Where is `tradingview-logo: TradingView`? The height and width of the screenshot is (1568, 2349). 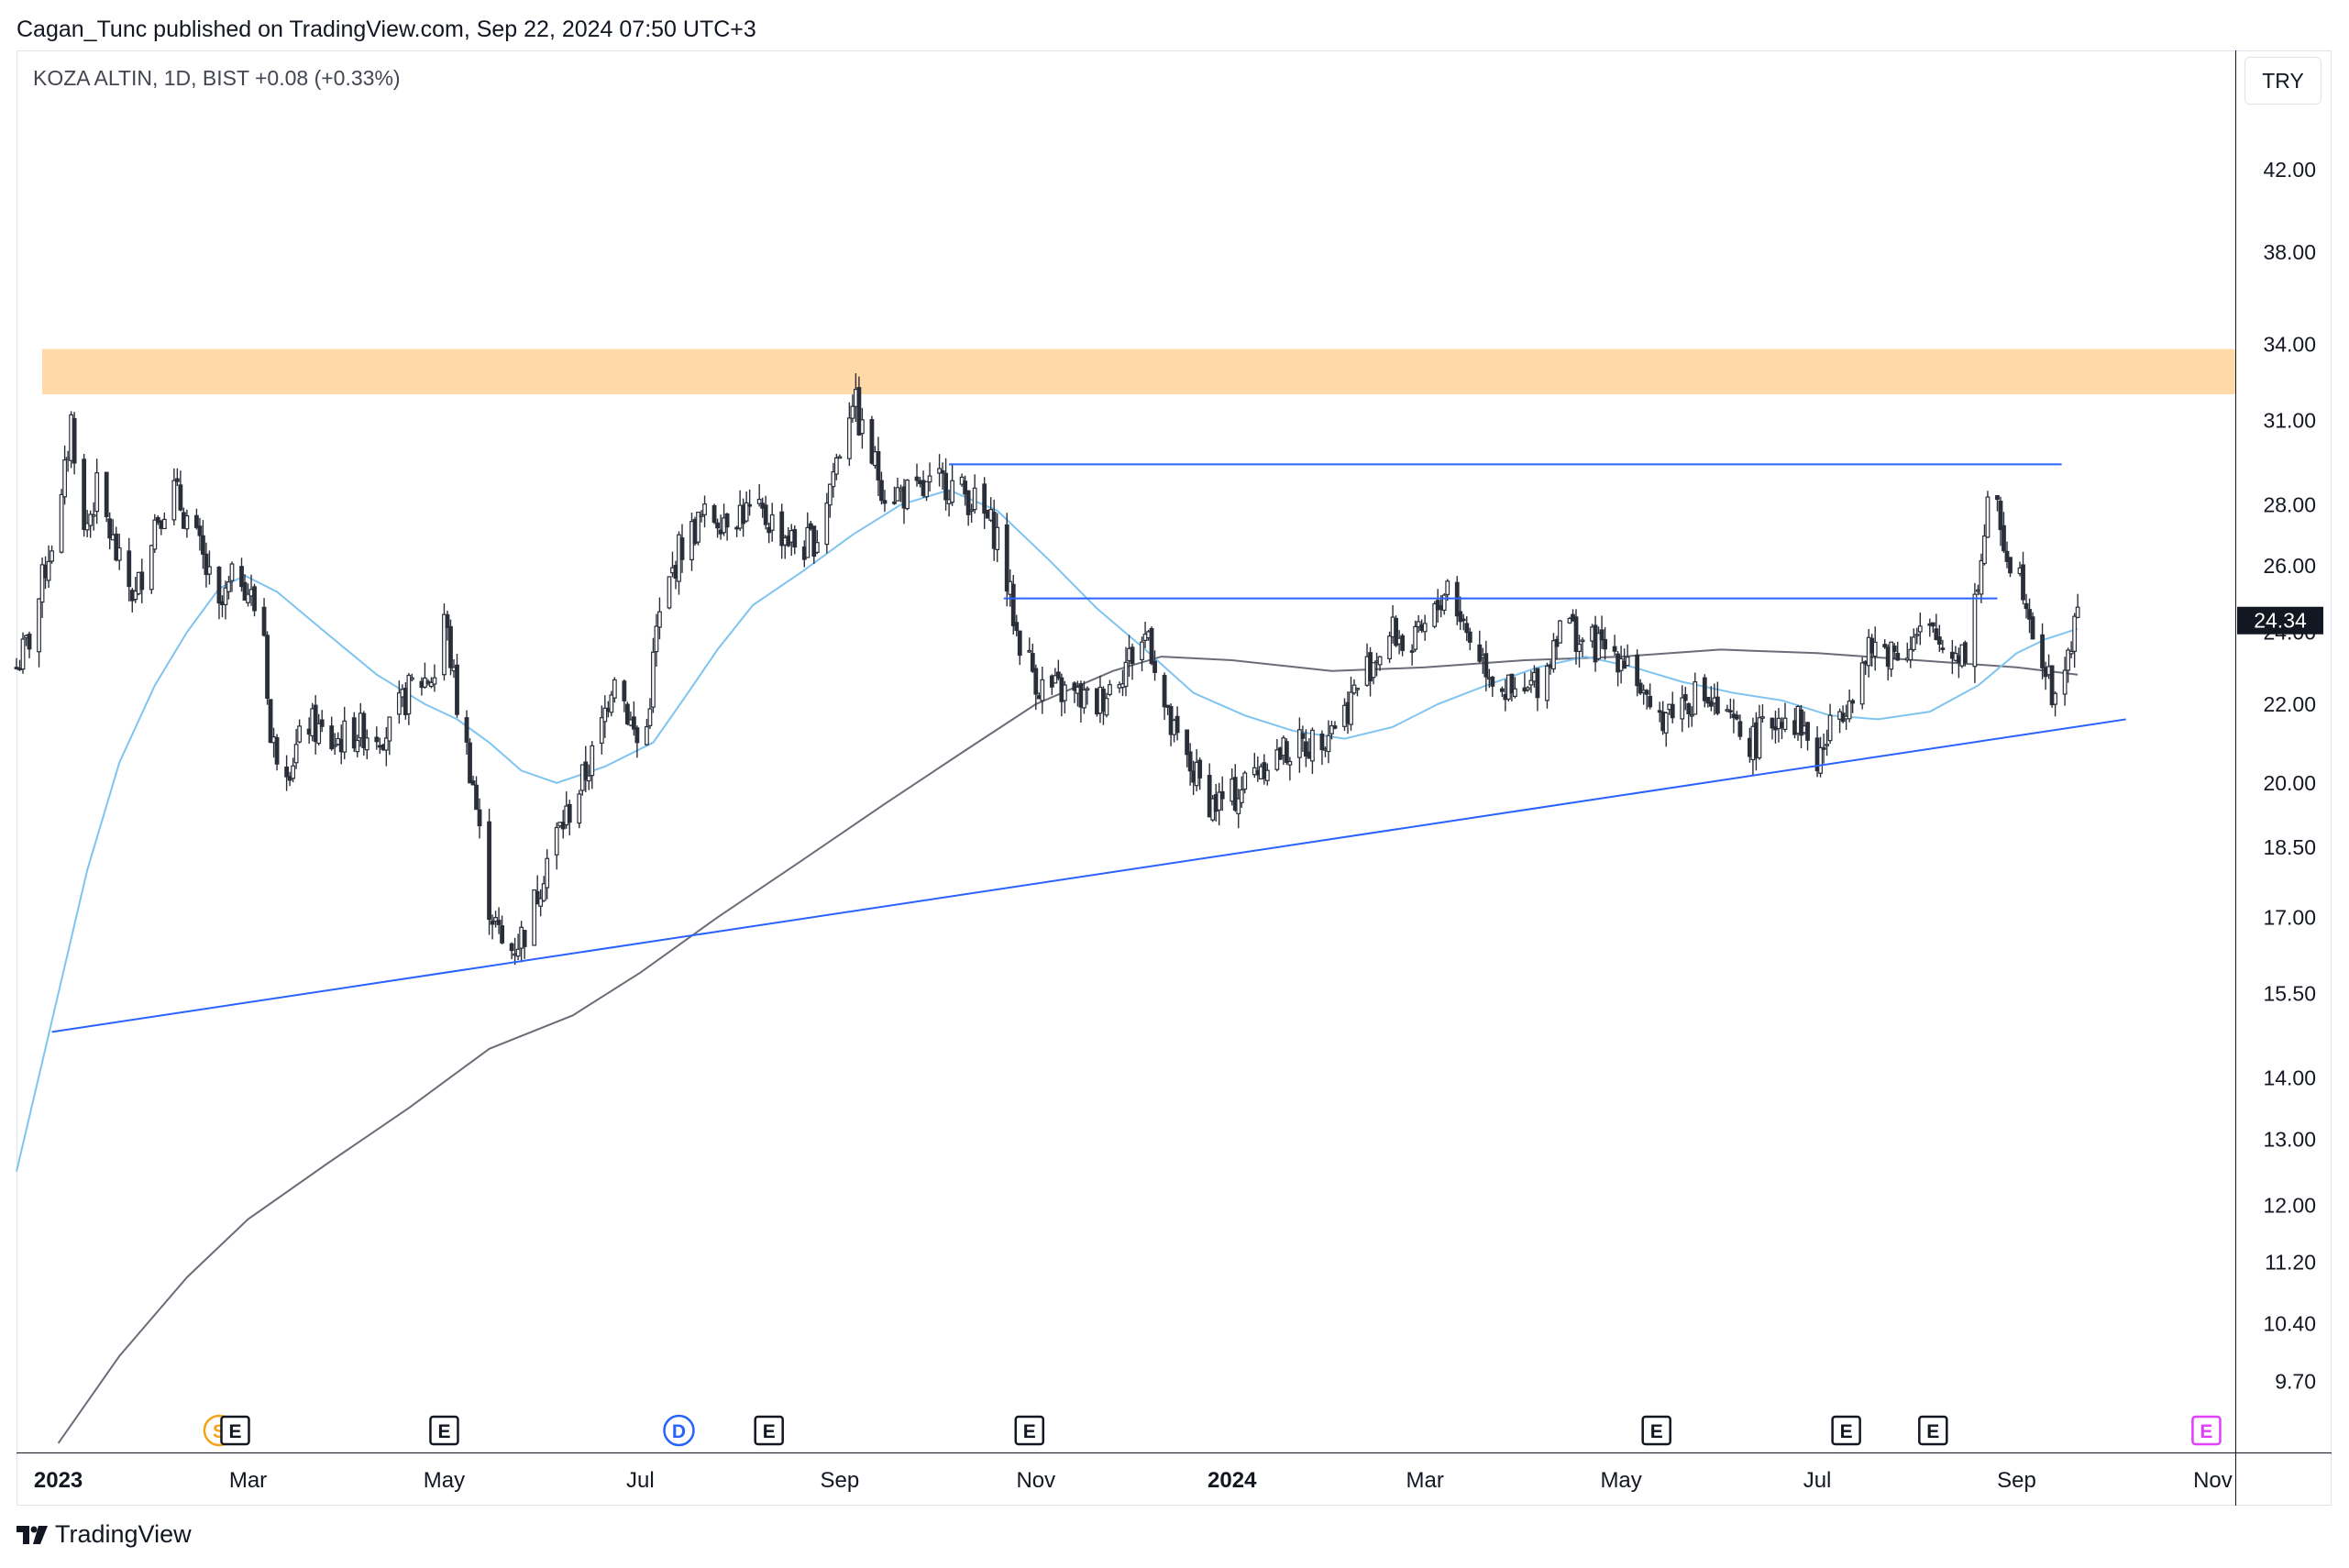 tradingview-logo: TradingView is located at coordinates (104, 1535).